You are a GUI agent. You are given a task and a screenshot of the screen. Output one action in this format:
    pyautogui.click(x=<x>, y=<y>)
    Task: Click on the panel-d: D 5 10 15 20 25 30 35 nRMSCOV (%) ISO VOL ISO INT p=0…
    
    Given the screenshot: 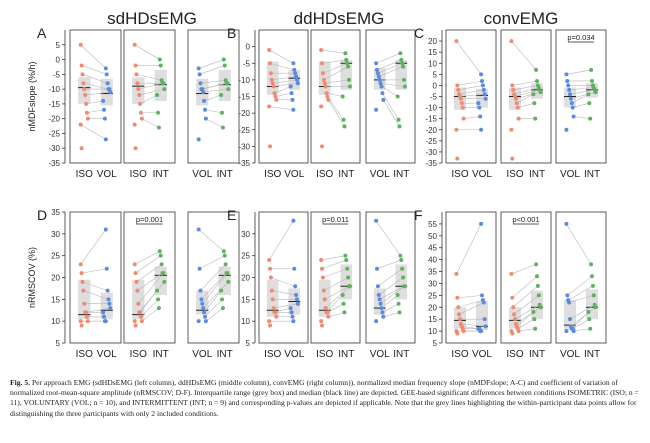 What is the action you would take?
    pyautogui.click(x=133, y=283)
    